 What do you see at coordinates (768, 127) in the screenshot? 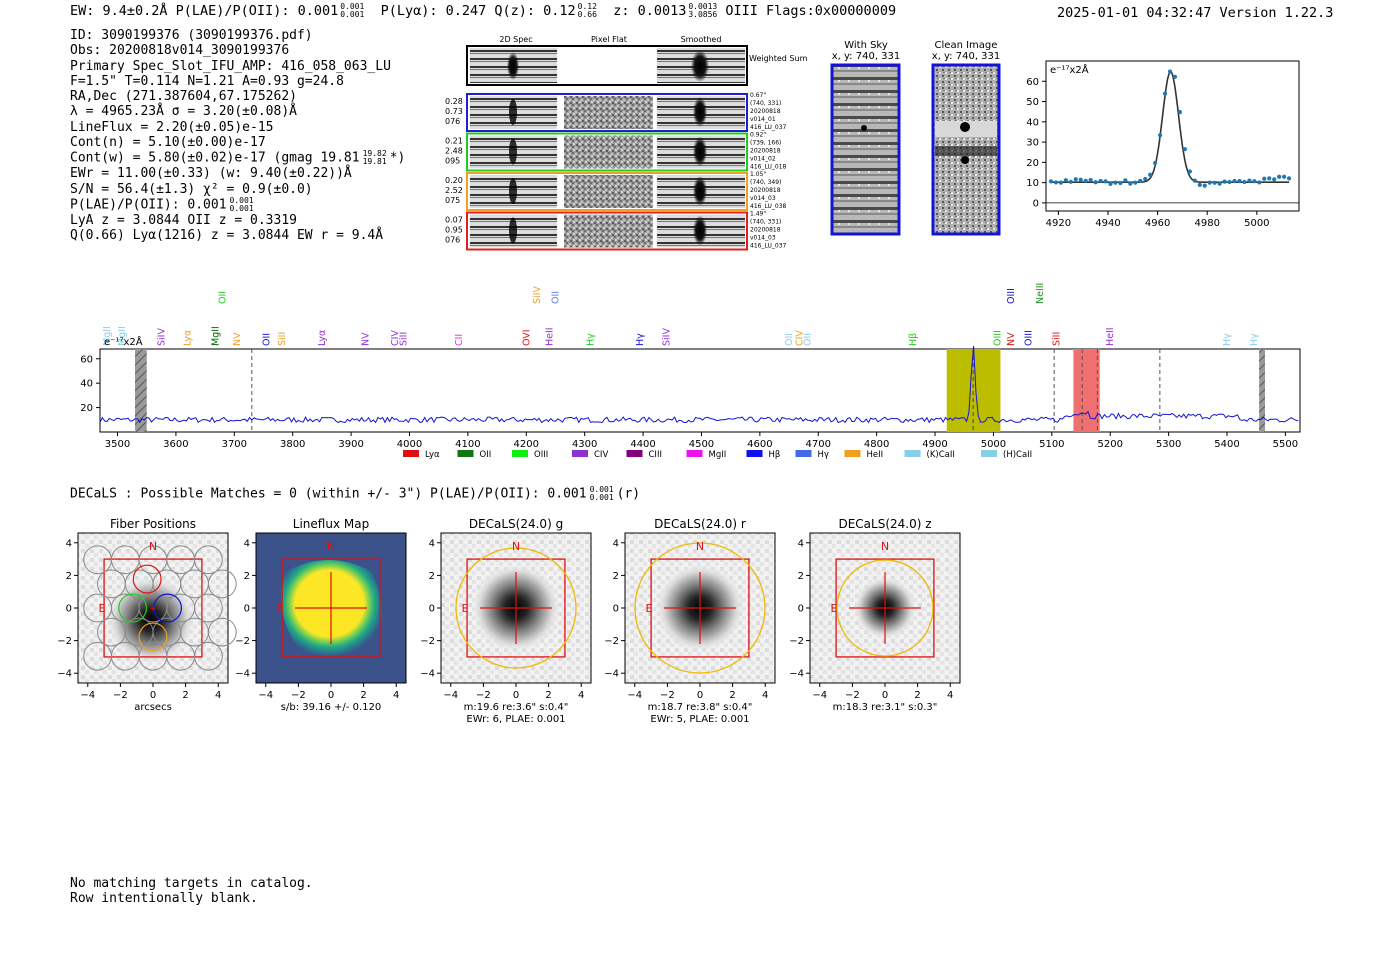
I see `fiber-row-right-label: 416_LU_037` at bounding box center [768, 127].